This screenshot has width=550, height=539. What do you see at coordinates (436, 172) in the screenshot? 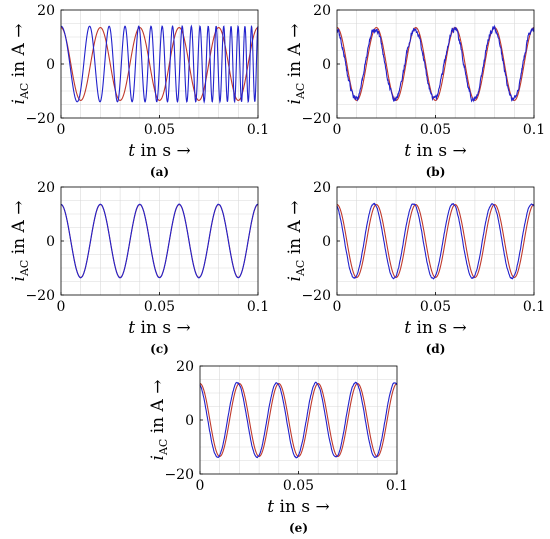
I see `subplot-caption: (b)` at bounding box center [436, 172].